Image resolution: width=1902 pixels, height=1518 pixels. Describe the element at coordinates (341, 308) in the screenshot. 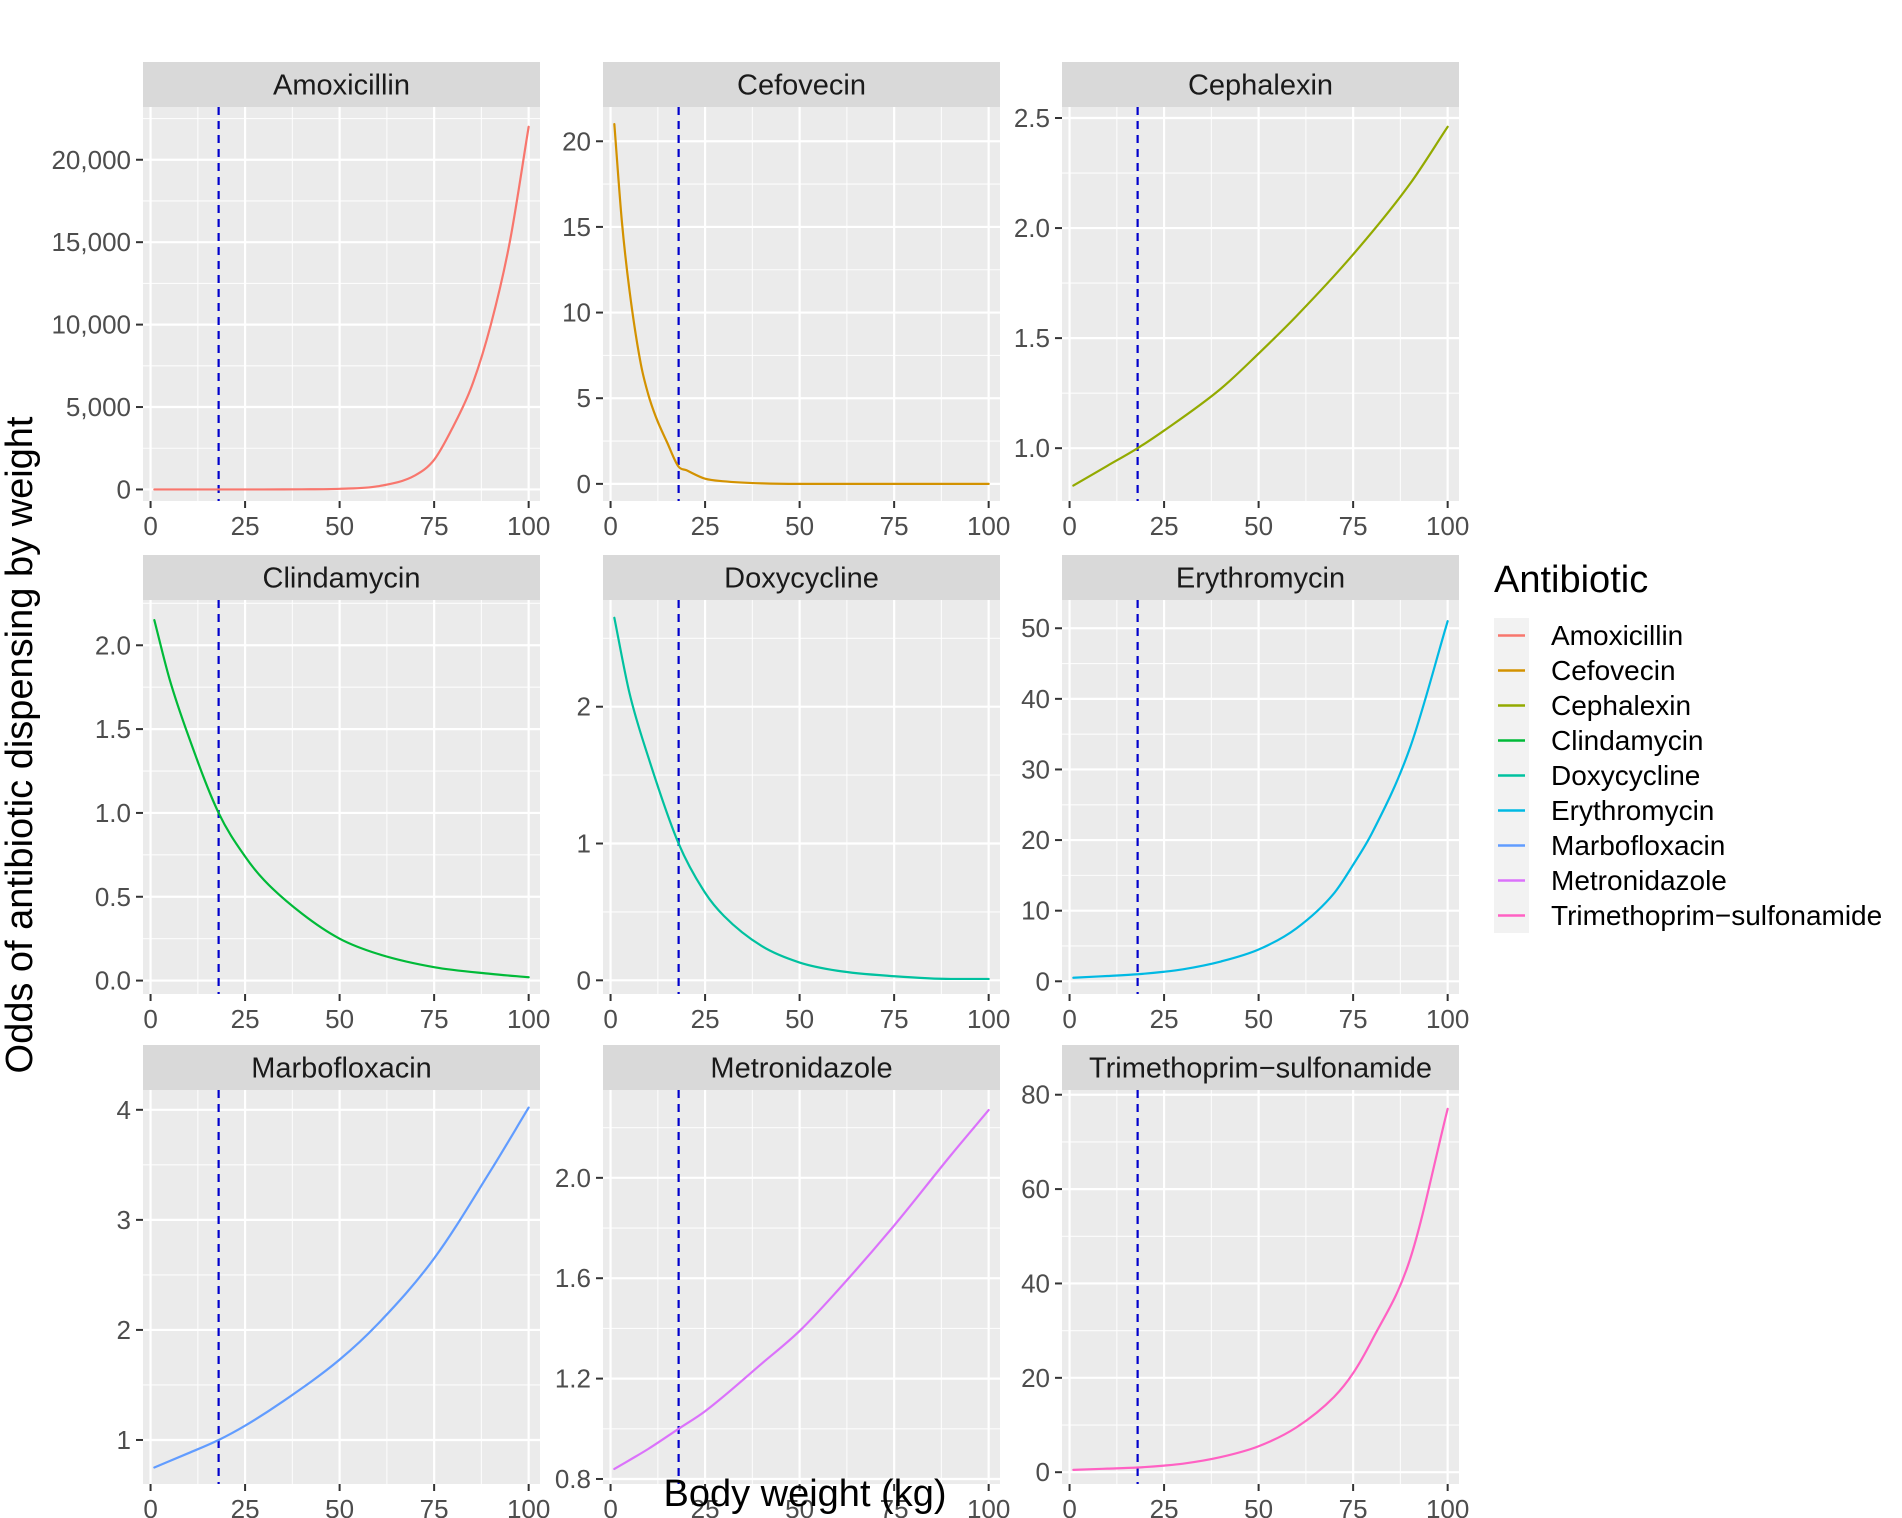

I see `series-line-amoxicillin` at that location.